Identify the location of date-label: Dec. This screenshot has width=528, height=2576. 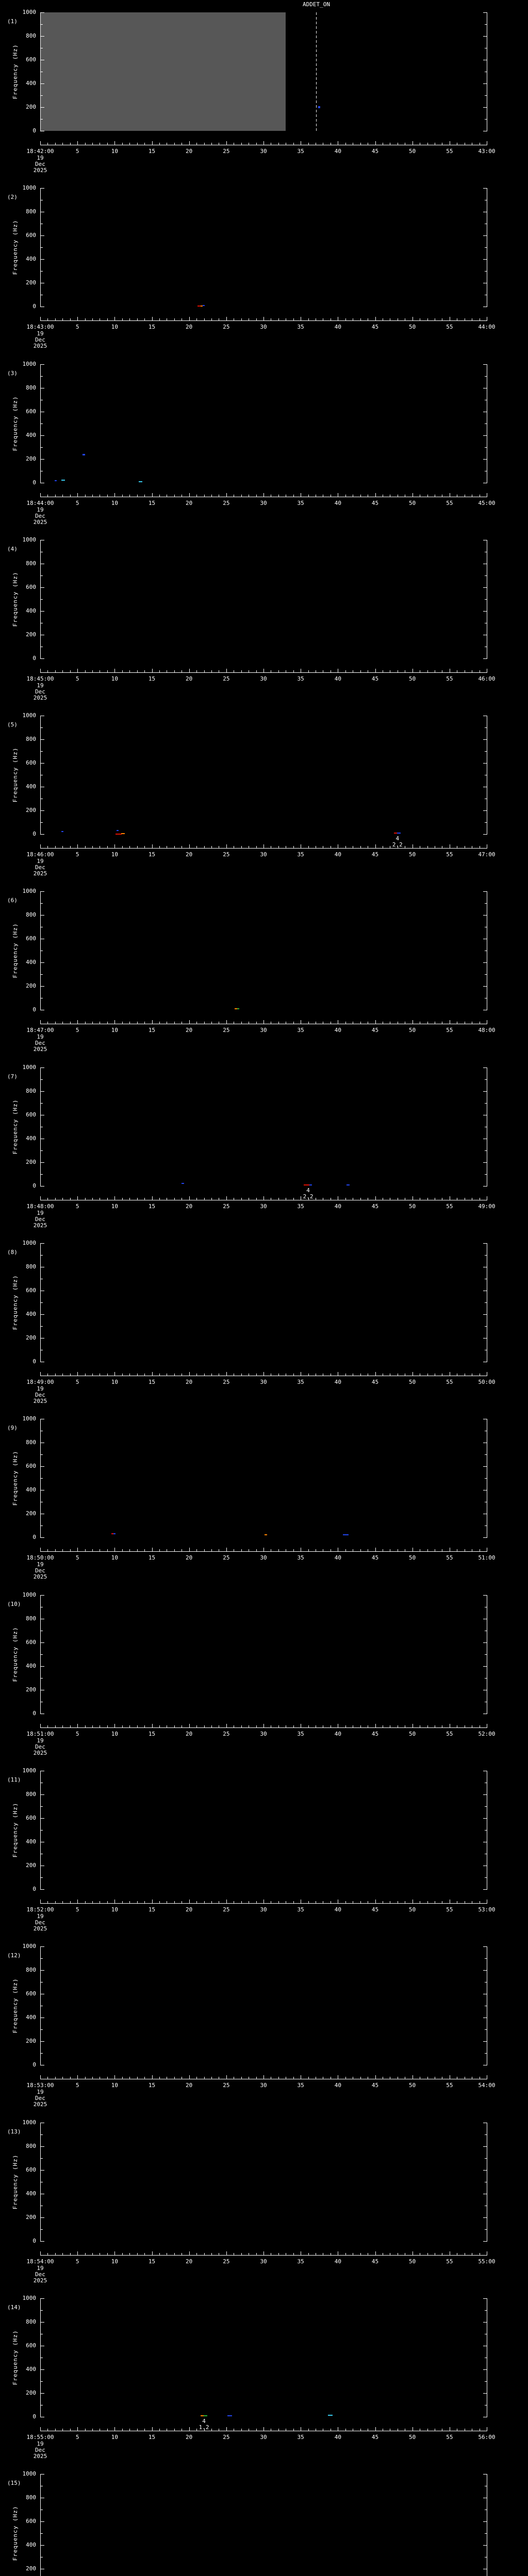
(40, 1395).